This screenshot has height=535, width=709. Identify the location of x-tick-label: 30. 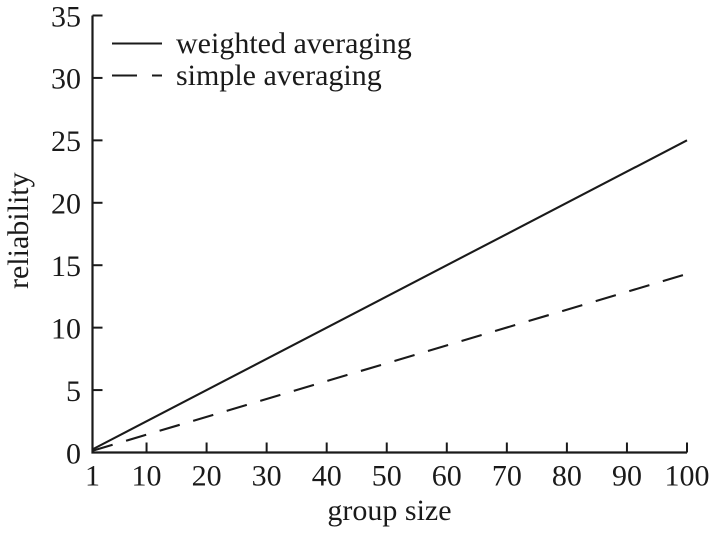
(267, 476).